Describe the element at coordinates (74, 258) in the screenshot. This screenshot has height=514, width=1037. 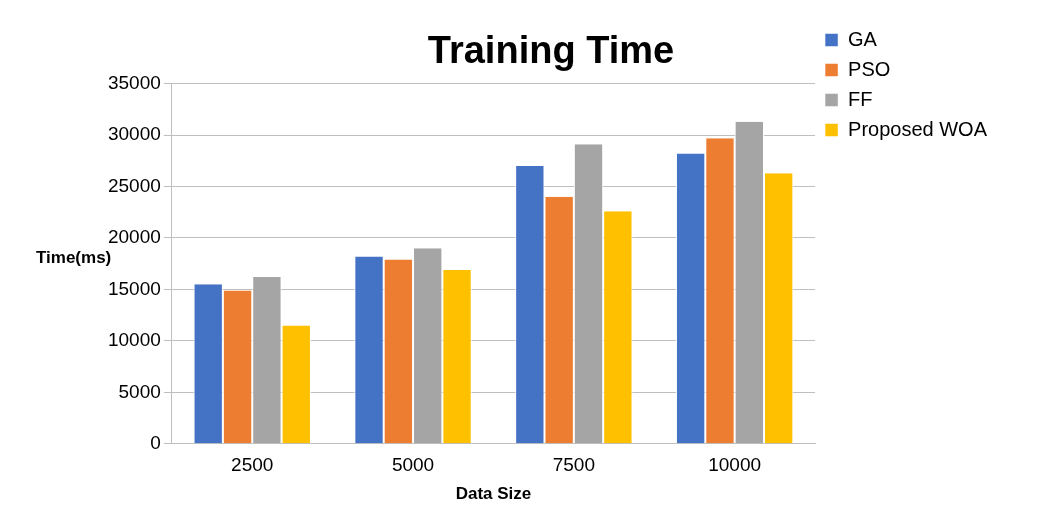
I see `y-axis-title: Time(ms)` at that location.